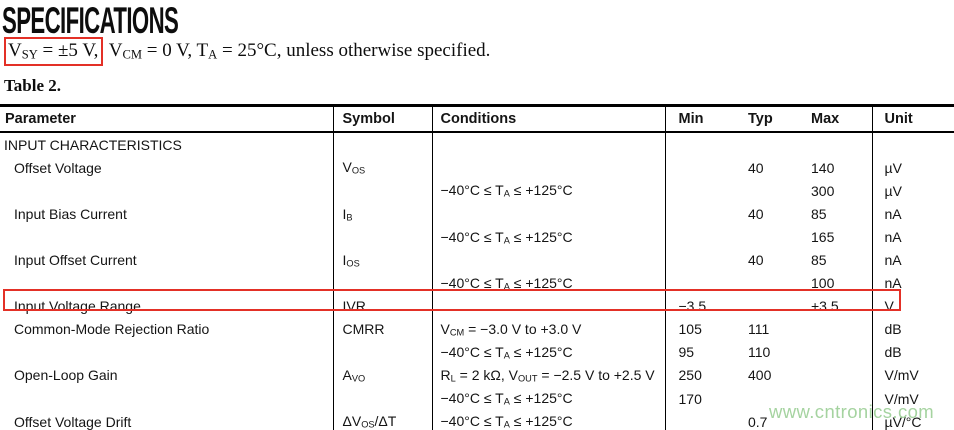 This screenshot has width=954, height=430. What do you see at coordinates (893, 352) in the screenshot?
I see `unit-cell: dB` at bounding box center [893, 352].